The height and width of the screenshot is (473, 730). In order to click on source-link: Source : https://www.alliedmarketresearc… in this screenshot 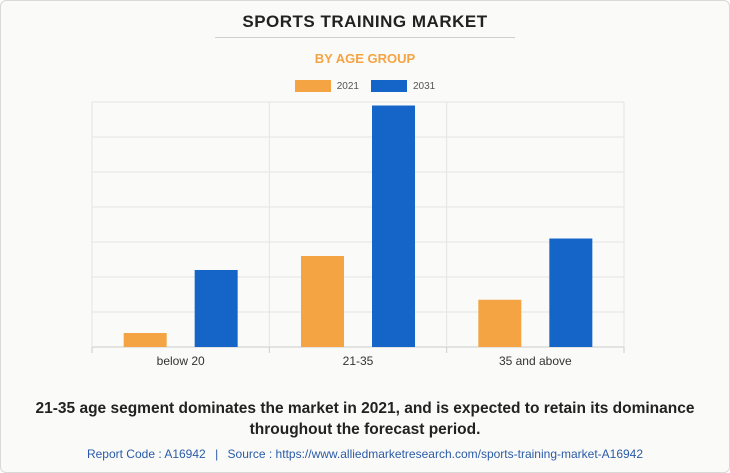, I will do `click(435, 454)`.